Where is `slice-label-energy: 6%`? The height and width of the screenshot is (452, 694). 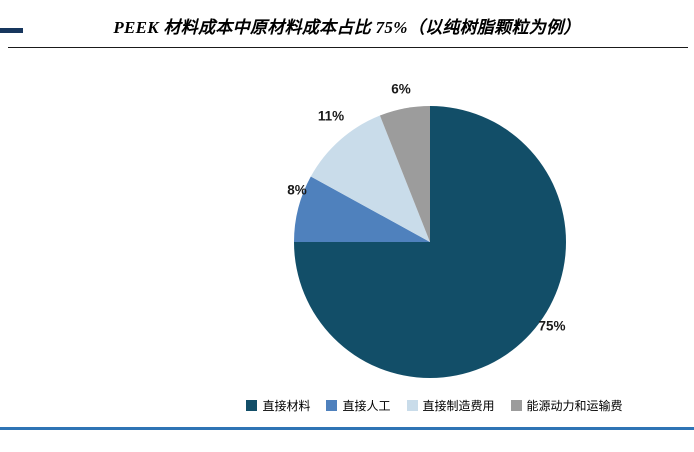 slice-label-energy: 6% is located at coordinates (401, 89).